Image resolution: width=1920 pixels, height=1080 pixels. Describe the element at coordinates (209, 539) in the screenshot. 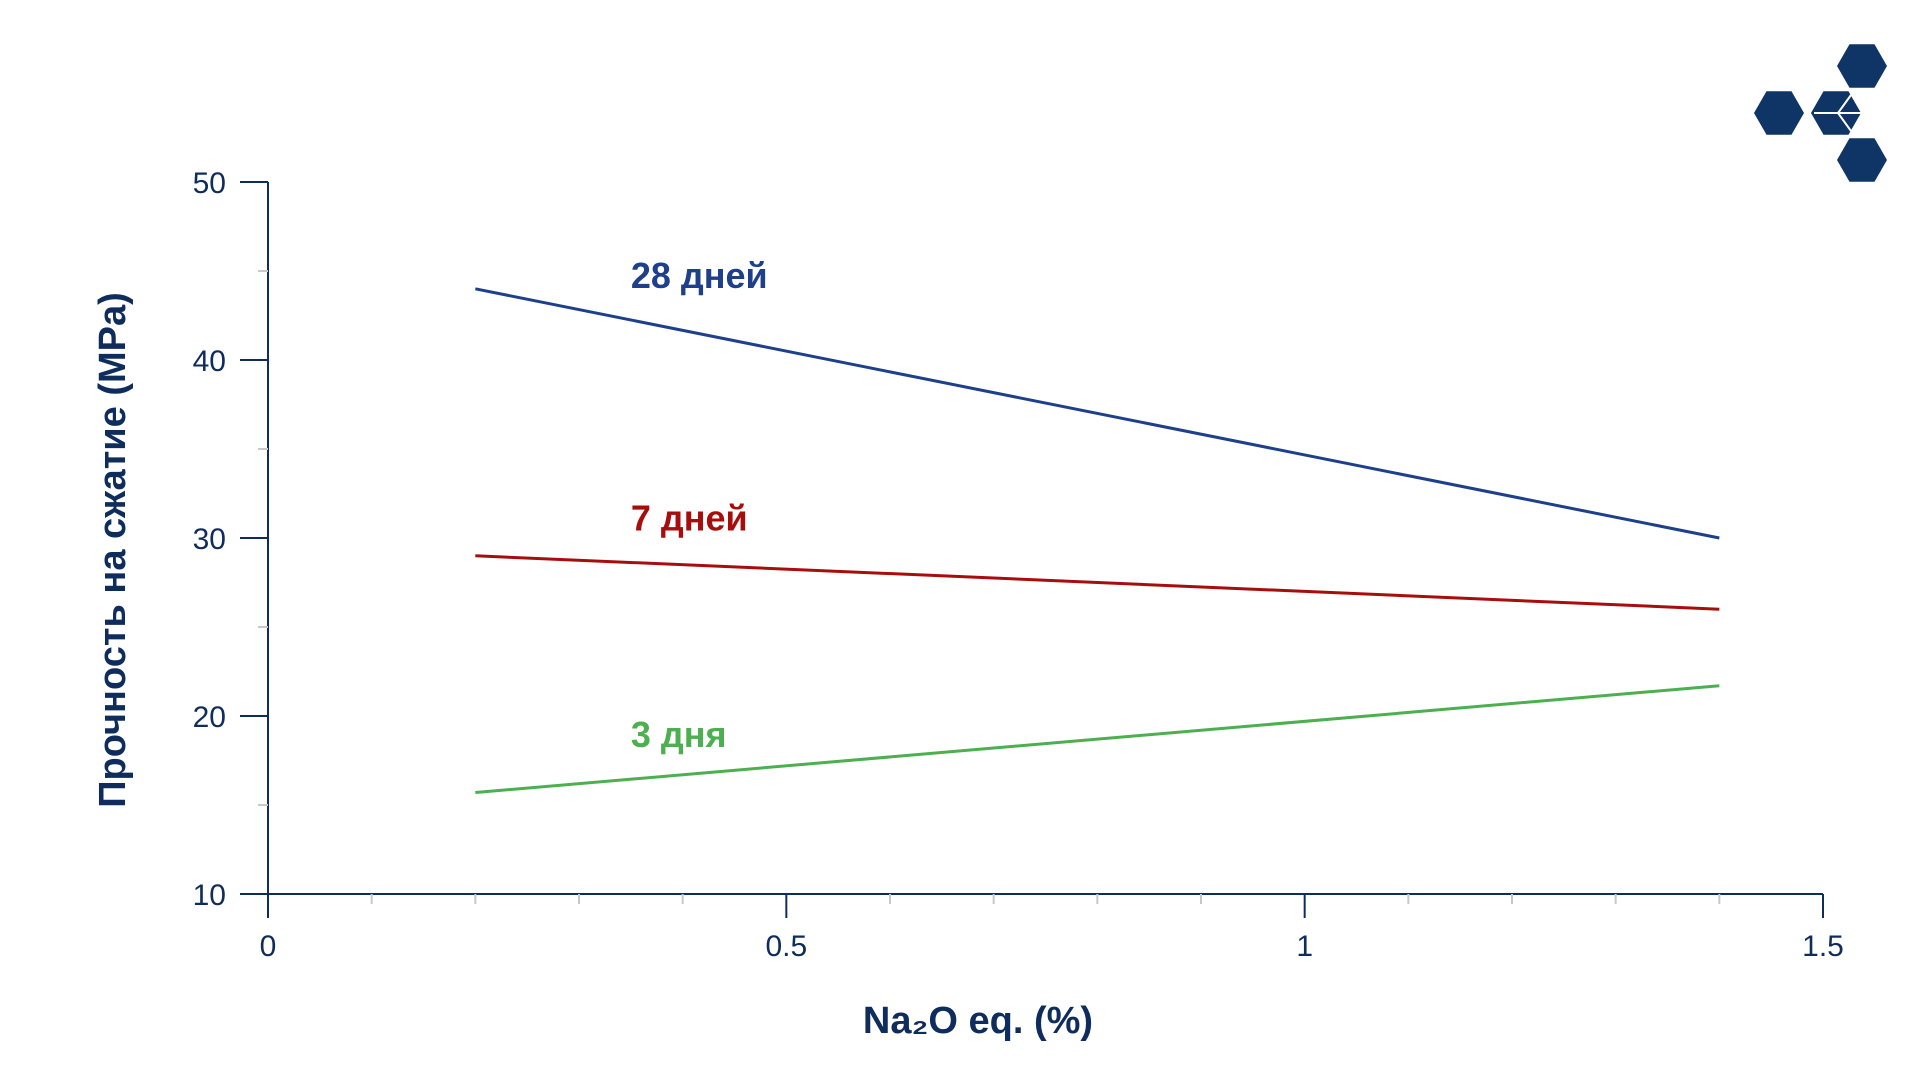

I see `y-tick-label: 30` at that location.